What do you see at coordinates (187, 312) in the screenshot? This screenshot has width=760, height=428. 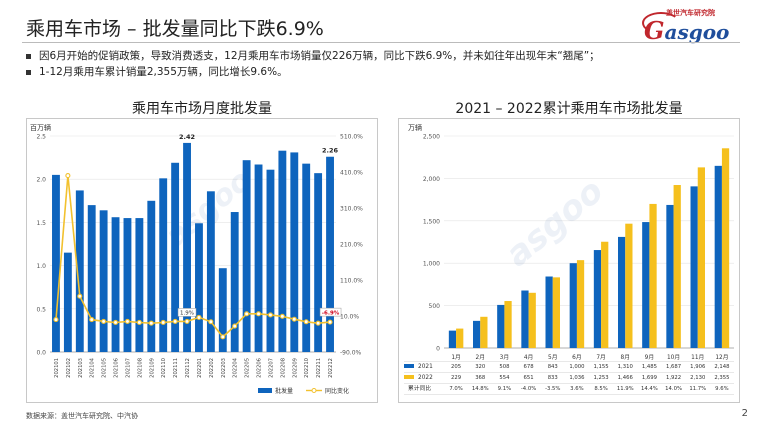 I see `line-dec-label-box` at bounding box center [187, 312].